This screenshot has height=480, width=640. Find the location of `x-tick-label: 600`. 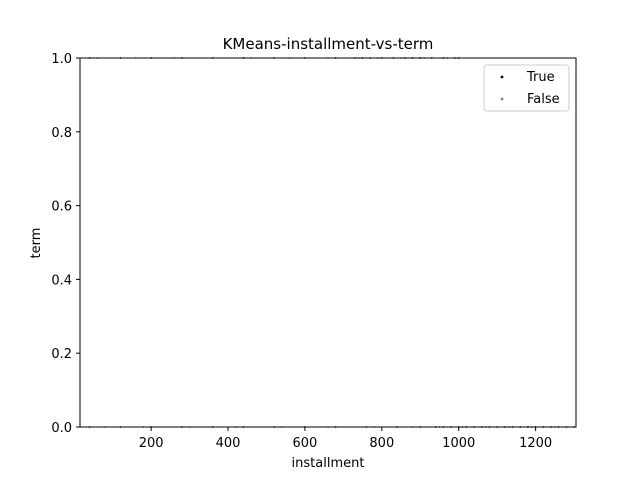

x-tick-label: 600 is located at coordinates (305, 443).